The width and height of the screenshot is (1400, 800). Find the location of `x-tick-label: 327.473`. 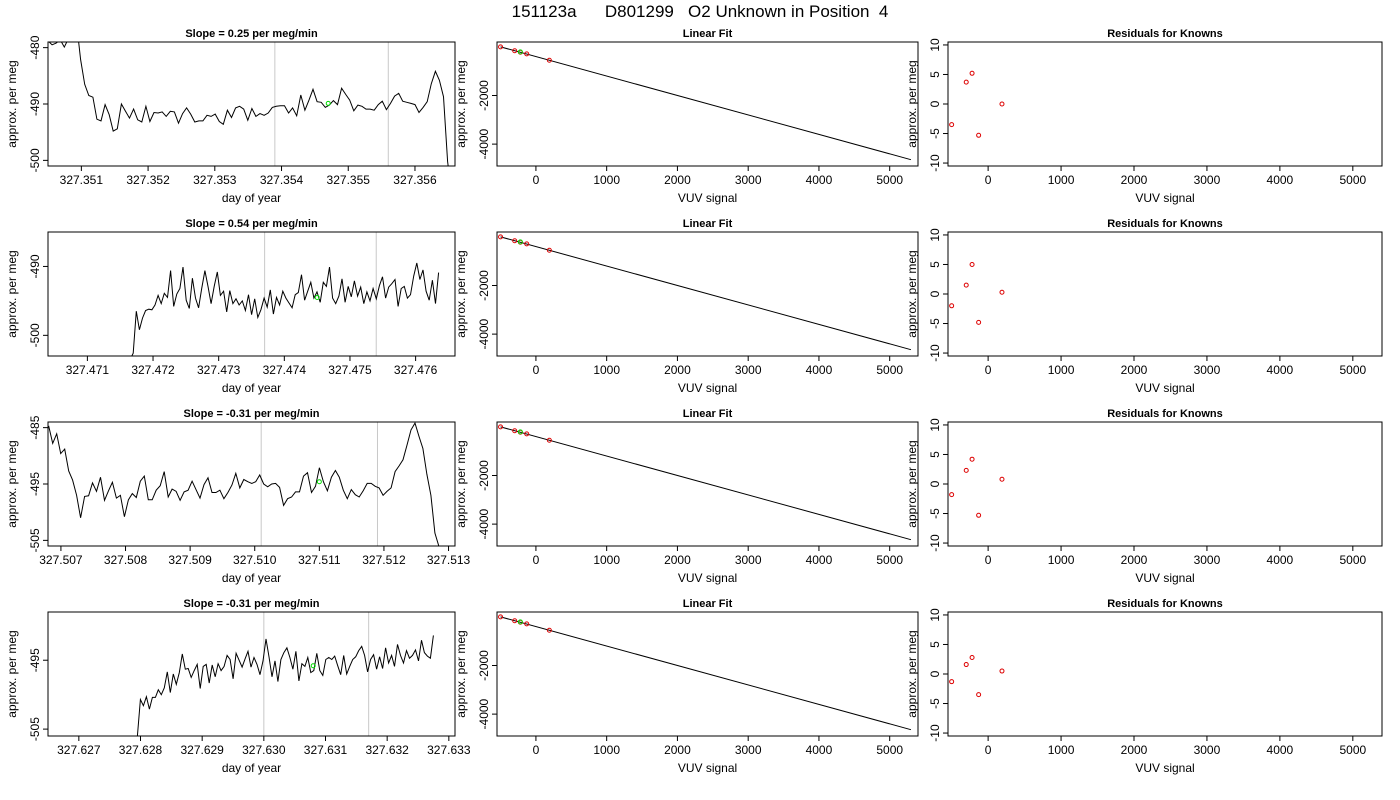

x-tick-label: 327.473 is located at coordinates (219, 370).